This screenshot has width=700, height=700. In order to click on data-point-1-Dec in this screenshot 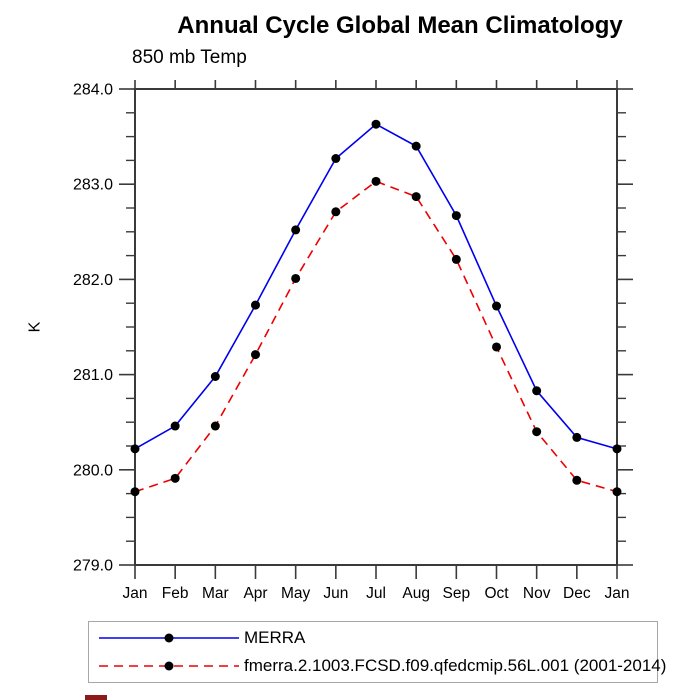, I will do `click(577, 480)`.